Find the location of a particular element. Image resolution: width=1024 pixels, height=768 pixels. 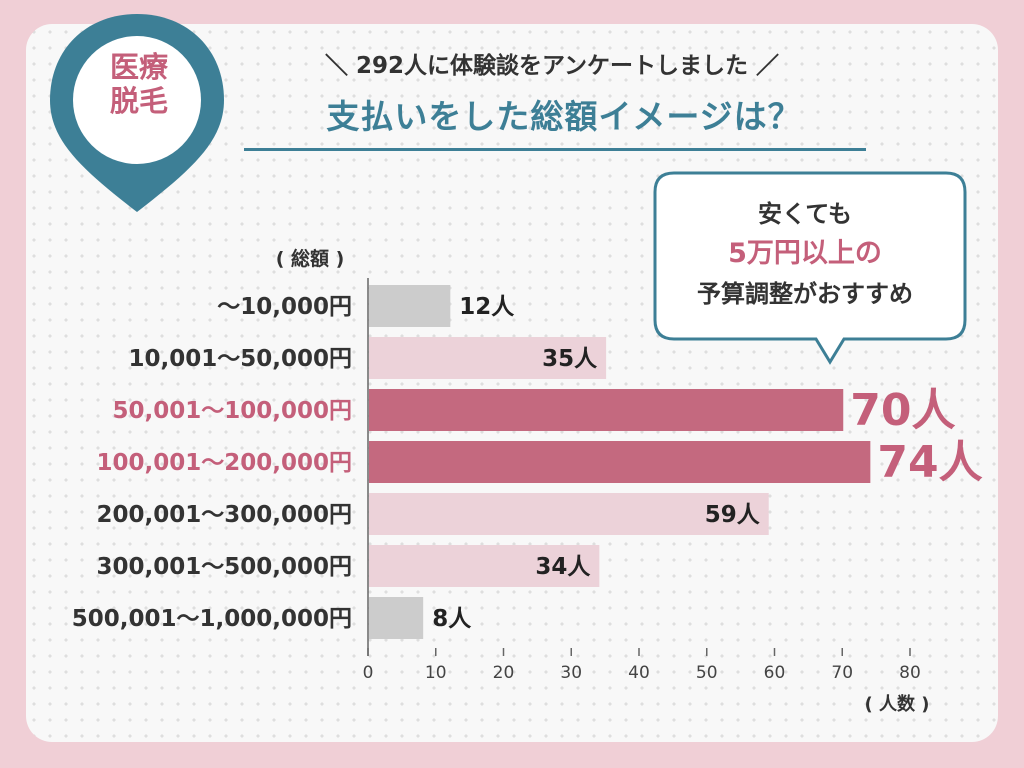

survey-subtitle: ＼ 292人に体験談をアンケートしました ／ is located at coordinates (552, 66).